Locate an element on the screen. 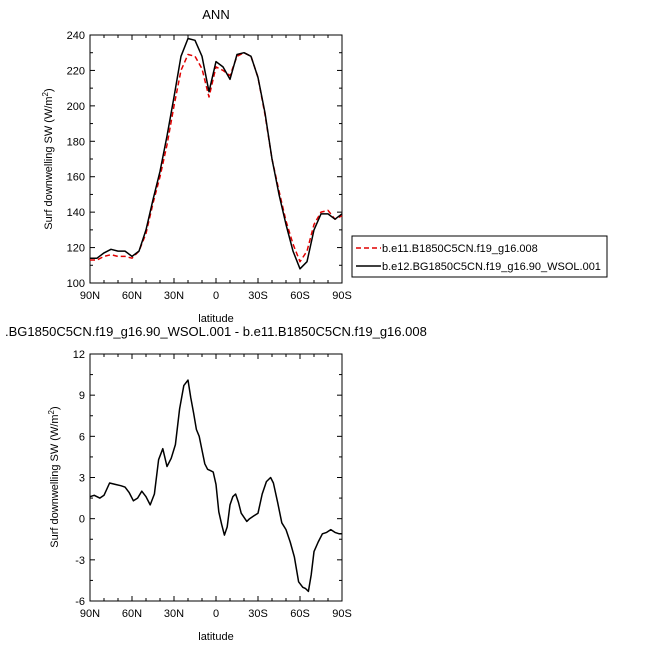 This screenshot has width=648, height=649. top-panel-x-tick-label: 30S is located at coordinates (258, 296).